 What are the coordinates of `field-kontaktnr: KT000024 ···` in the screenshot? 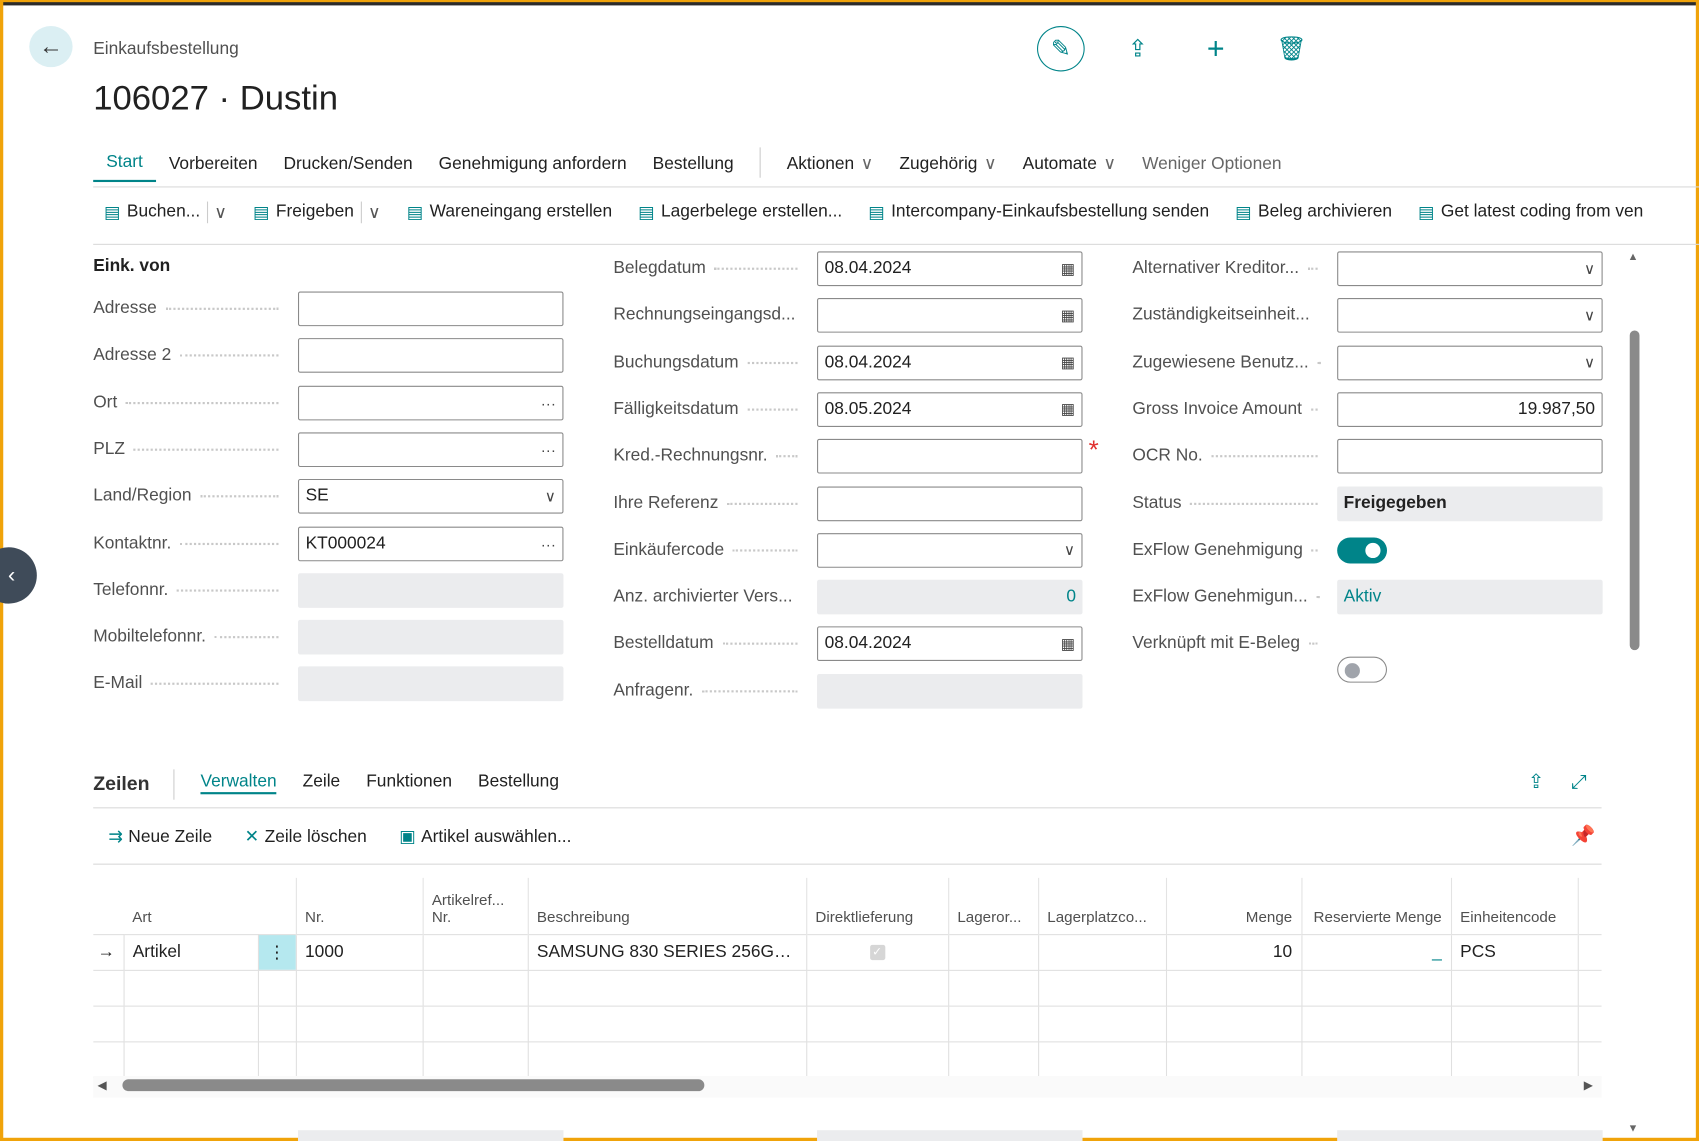 It's located at (430, 543).